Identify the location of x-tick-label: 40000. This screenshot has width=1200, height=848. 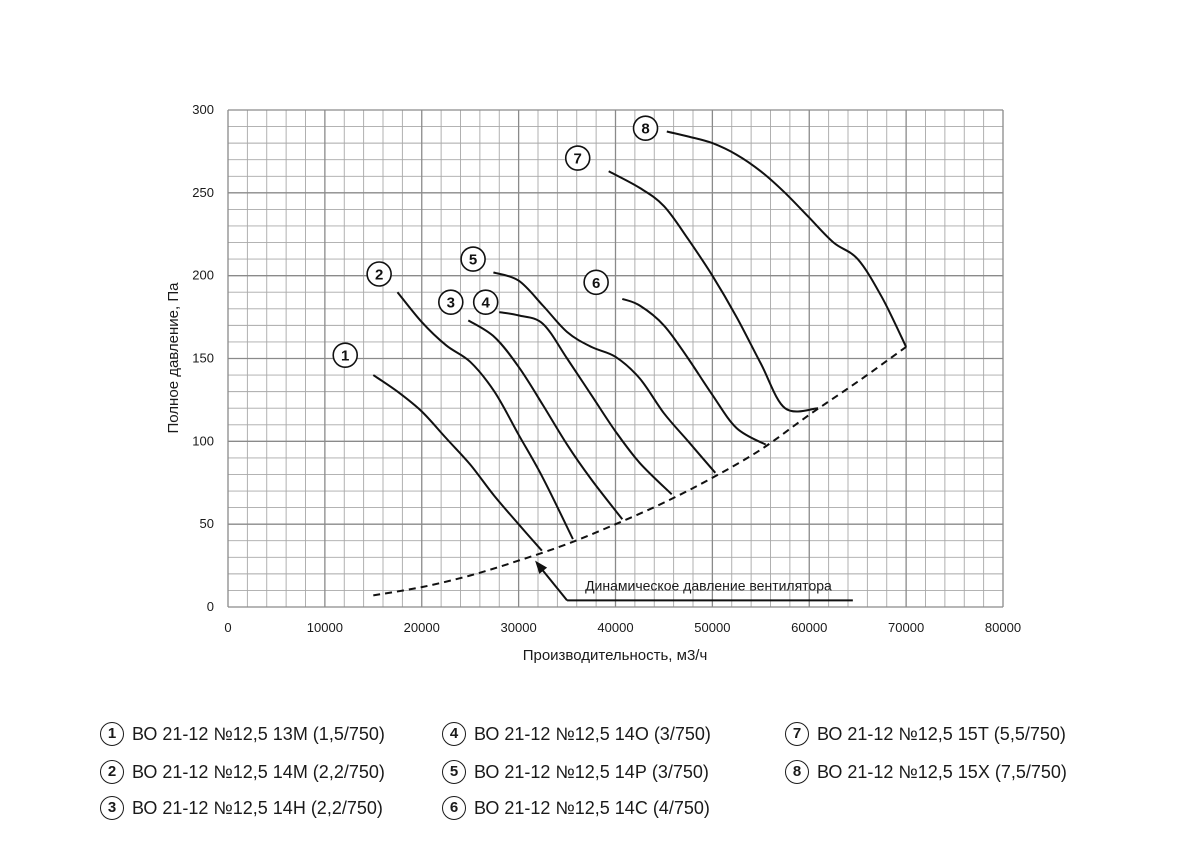
(615, 627).